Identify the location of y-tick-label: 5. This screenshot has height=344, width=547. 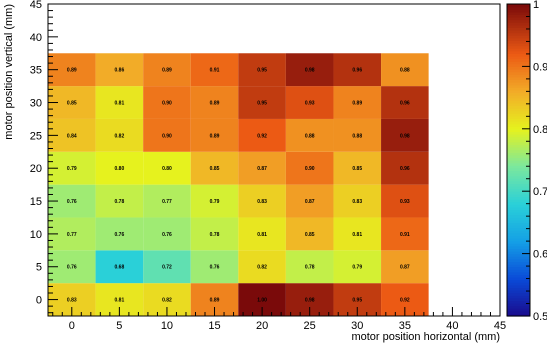
(39, 268).